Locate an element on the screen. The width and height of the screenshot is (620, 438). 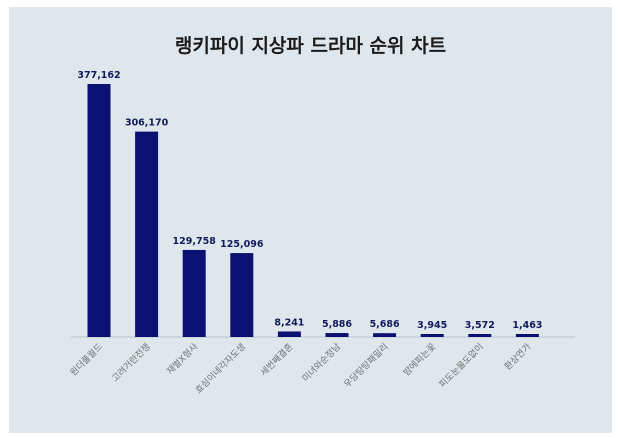
category-label-7: 우당탕탕패밀리 is located at coordinates (365, 365).